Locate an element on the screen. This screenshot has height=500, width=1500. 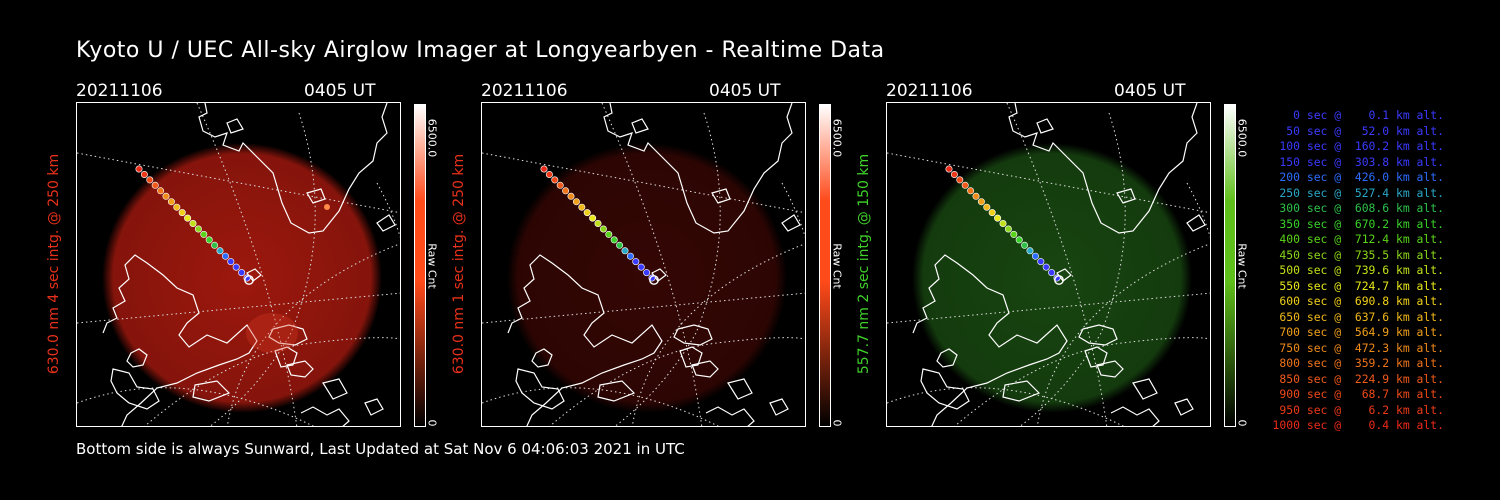
bright-spot is located at coordinates (327, 207).